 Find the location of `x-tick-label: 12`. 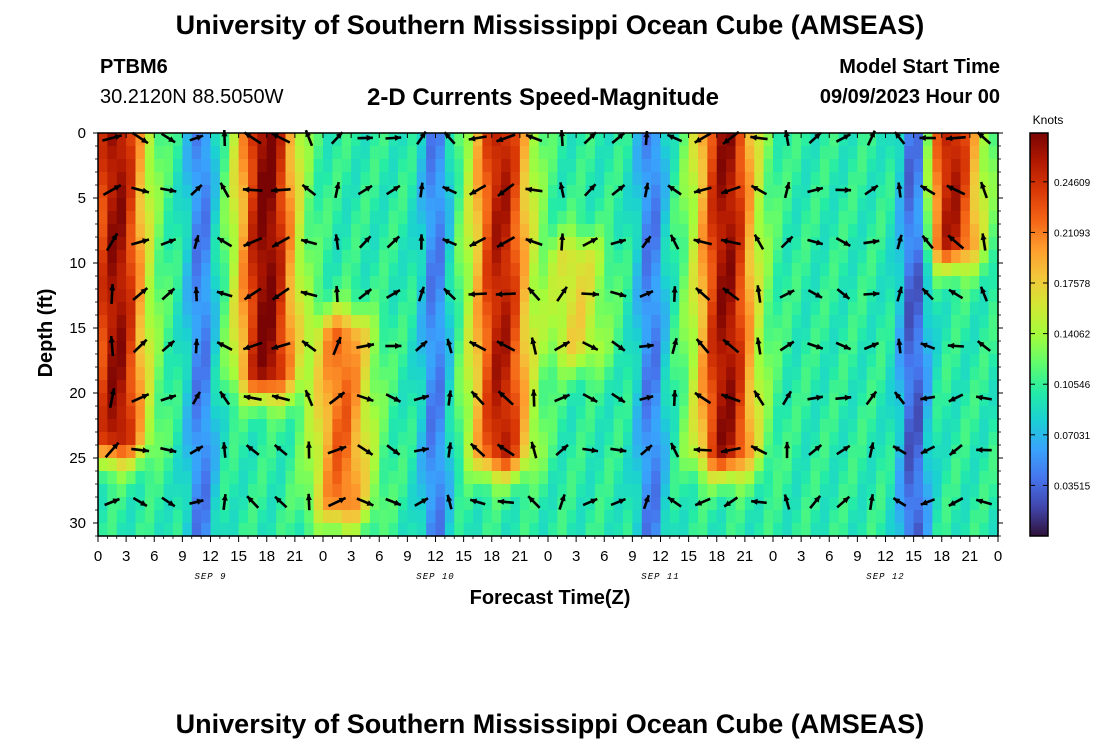

x-tick-label: 12 is located at coordinates (210, 556).